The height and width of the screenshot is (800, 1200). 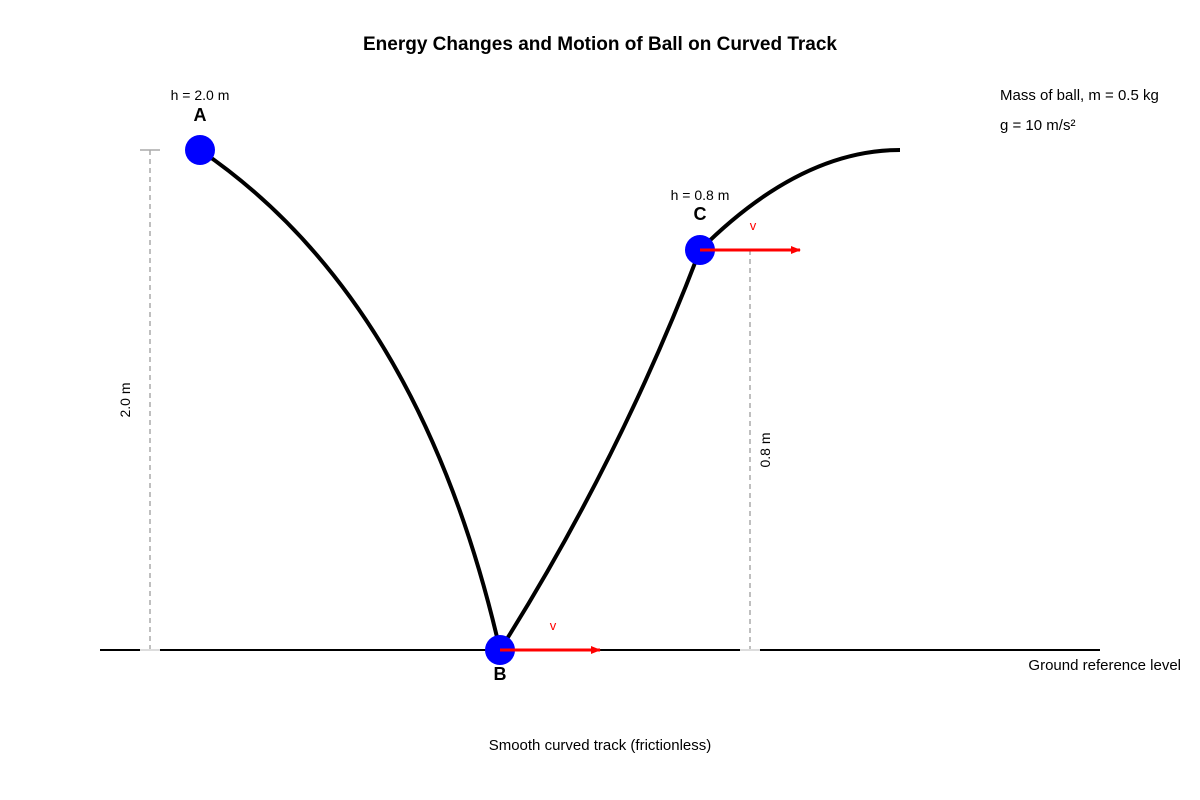 I want to click on point-c-height-label: h = 0.8 m, so click(x=700, y=195).